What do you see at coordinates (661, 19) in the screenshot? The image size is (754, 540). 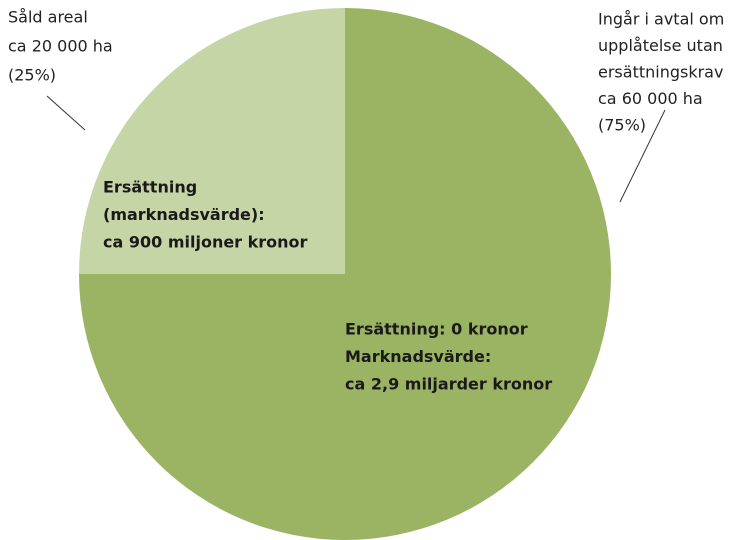 I see `slice-label: Ingår i avtal om` at bounding box center [661, 19].